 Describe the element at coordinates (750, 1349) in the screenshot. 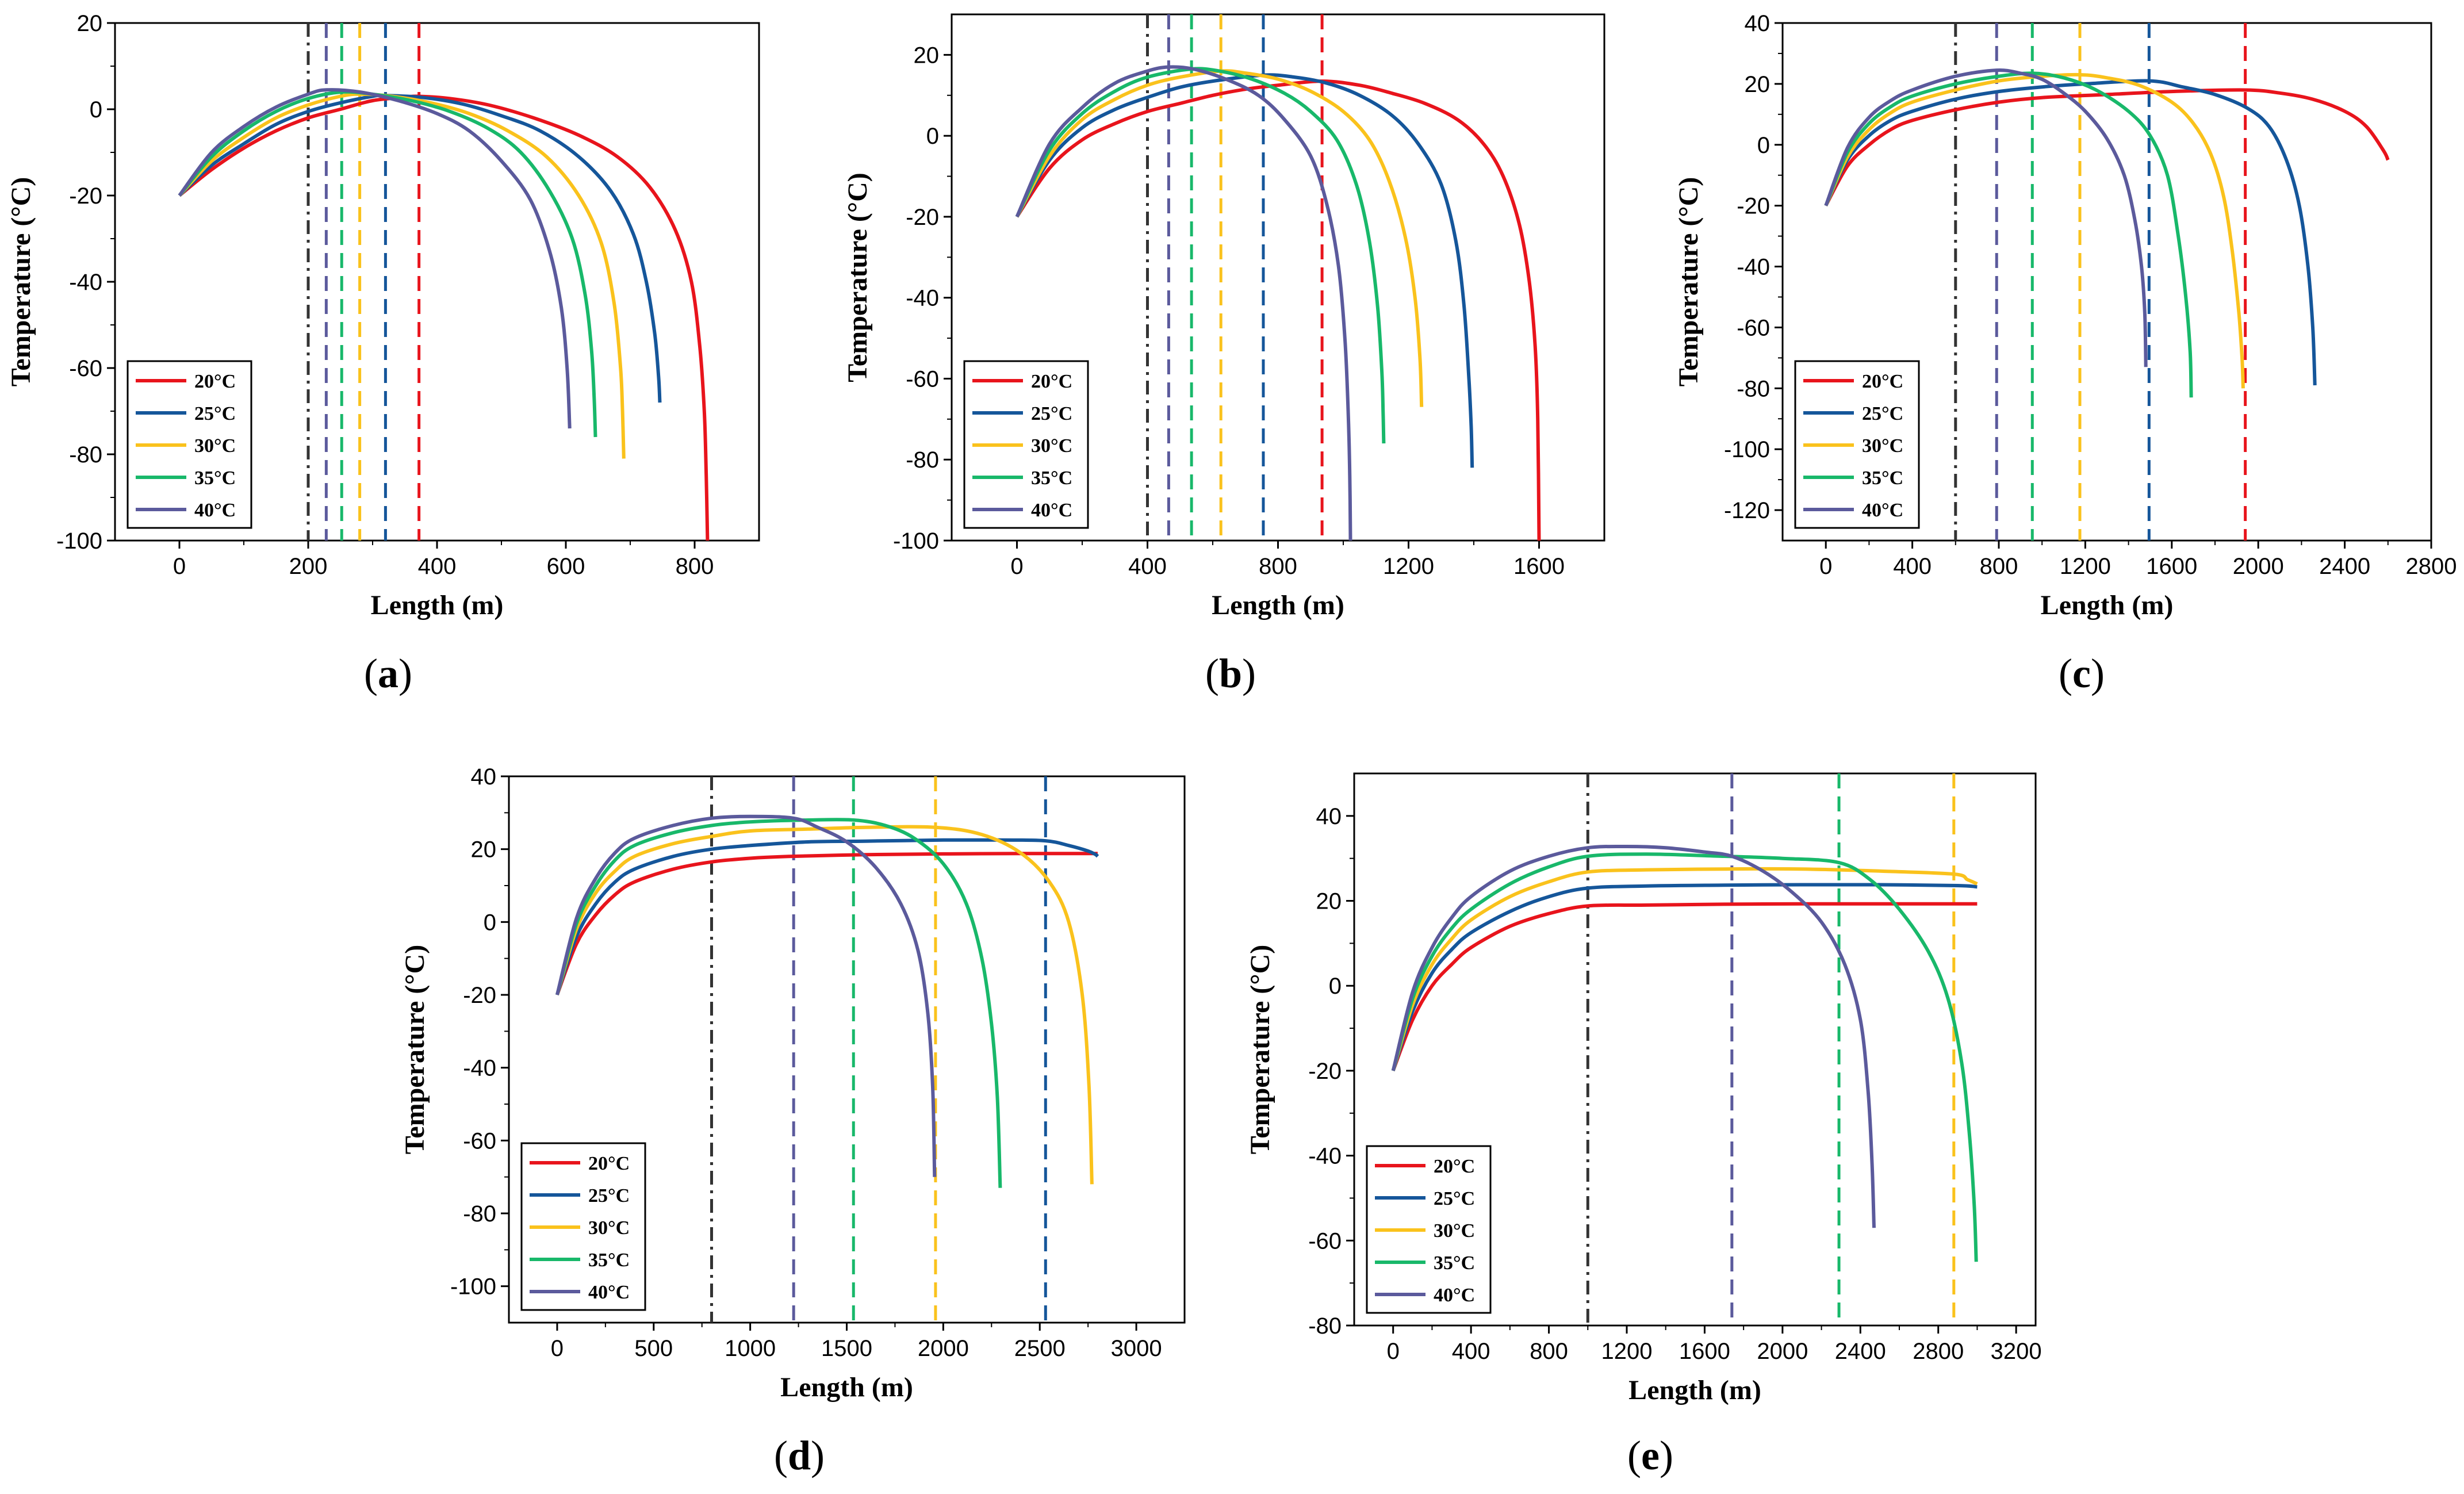

I see `x-tick-label: 1000` at that location.